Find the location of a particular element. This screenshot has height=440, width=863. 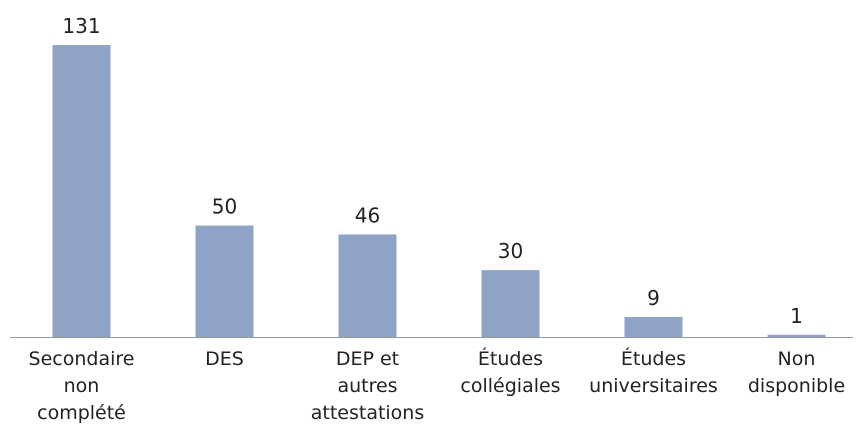

x-tick-label: DEP et autres attestations is located at coordinates (367, 386).